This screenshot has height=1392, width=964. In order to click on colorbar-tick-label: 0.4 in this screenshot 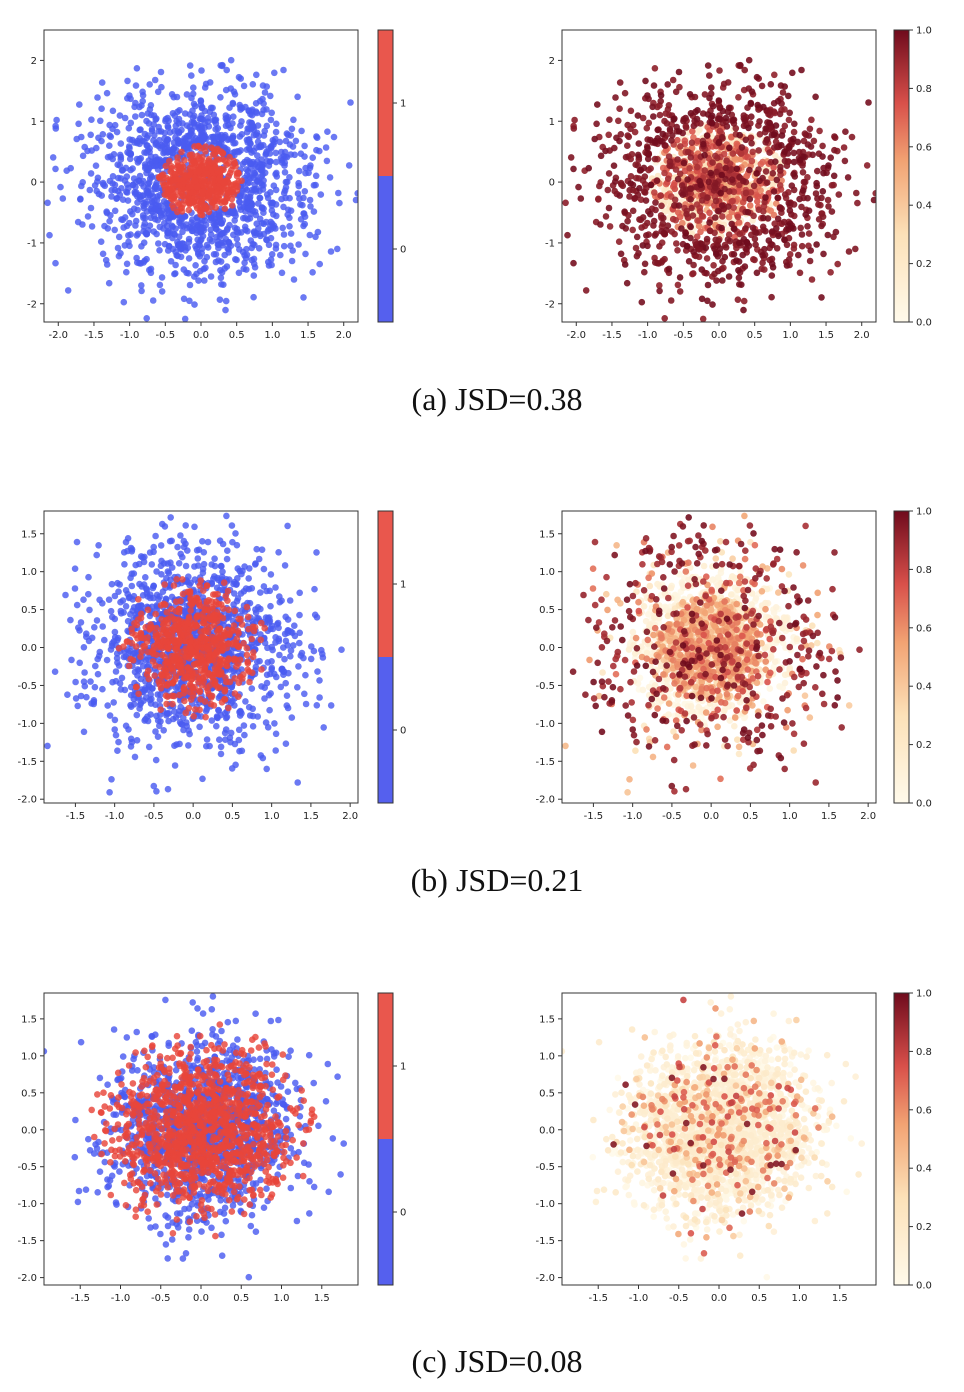, I will do `click(924, 206)`.